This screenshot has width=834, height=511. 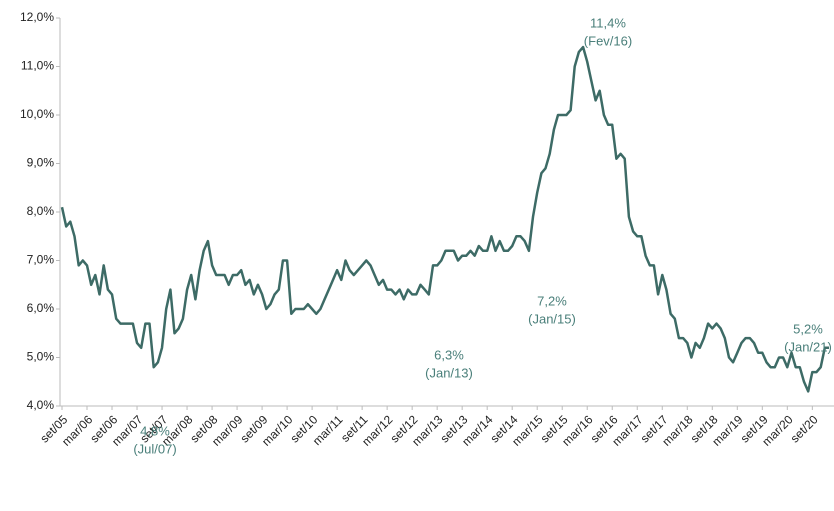 I want to click on annotation-value: 6,3%, so click(x=449, y=354).